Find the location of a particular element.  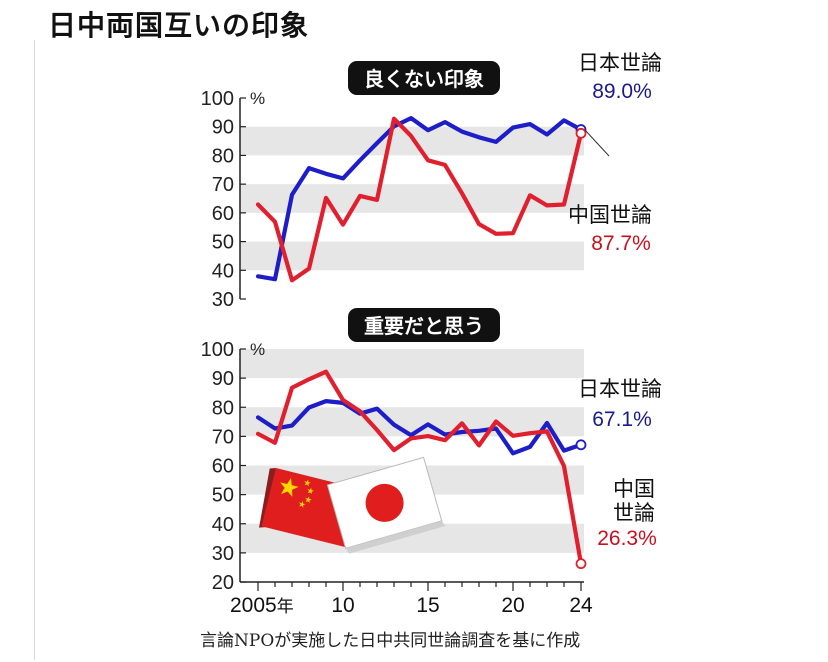

chart-title: 重要だと思う is located at coordinates (424, 326).